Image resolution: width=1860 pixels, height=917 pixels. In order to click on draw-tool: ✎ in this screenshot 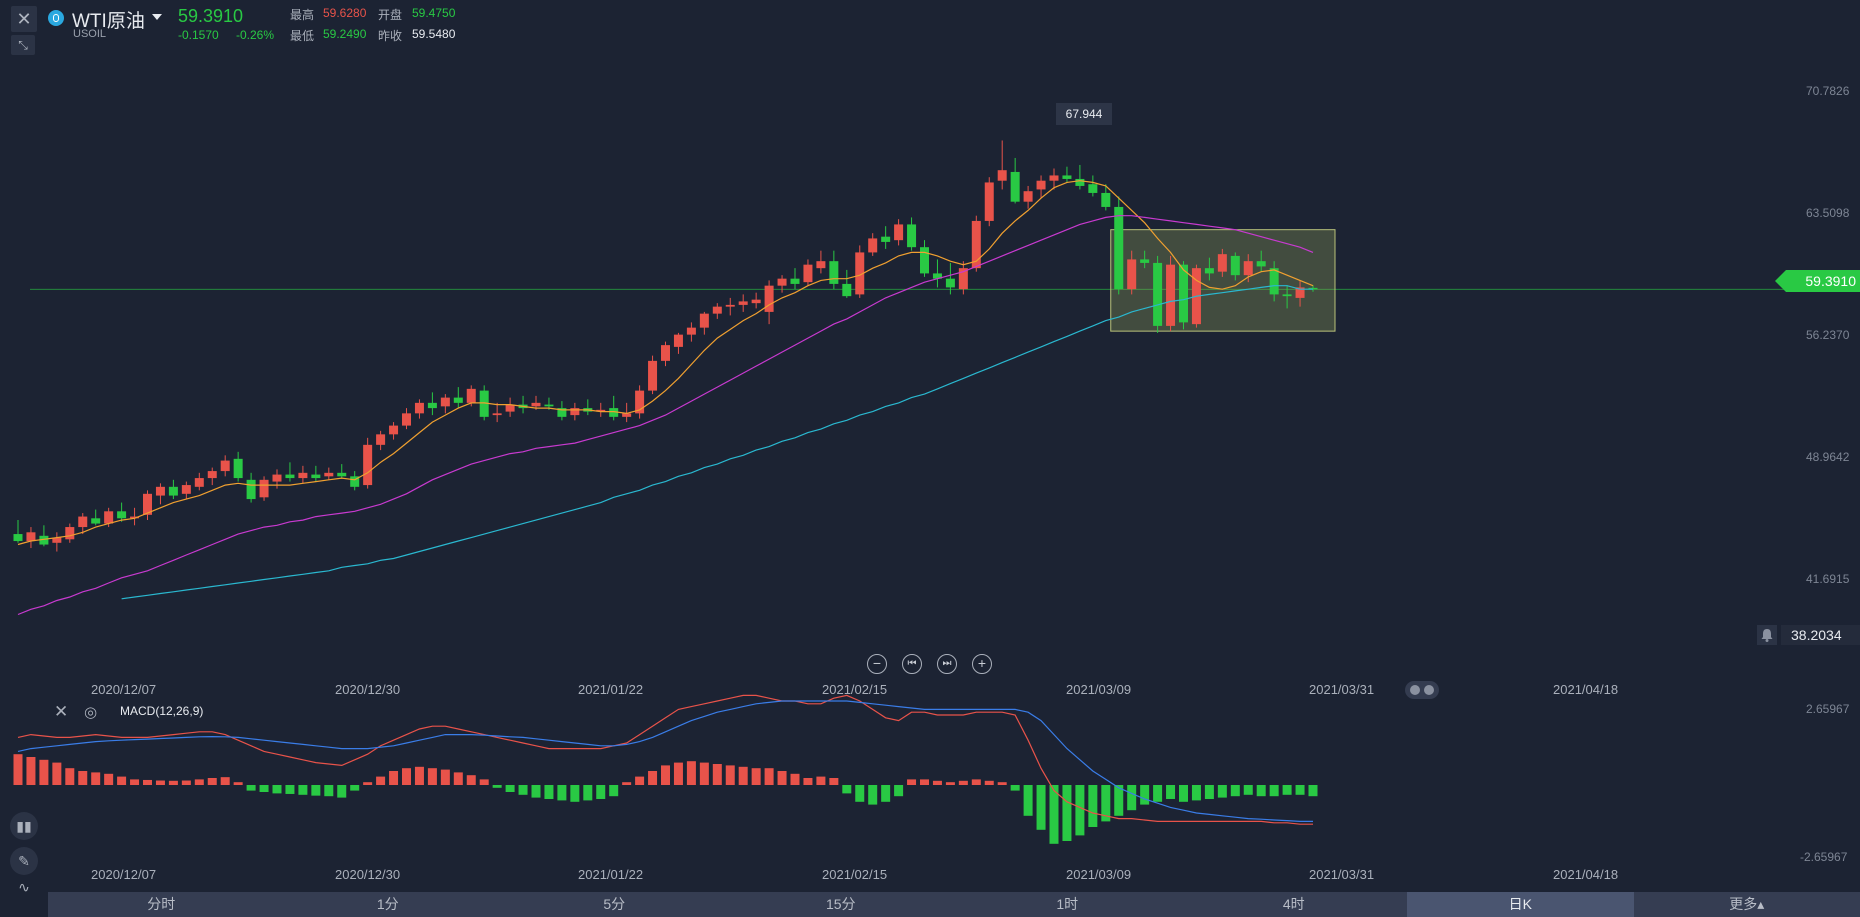, I will do `click(24, 861)`.